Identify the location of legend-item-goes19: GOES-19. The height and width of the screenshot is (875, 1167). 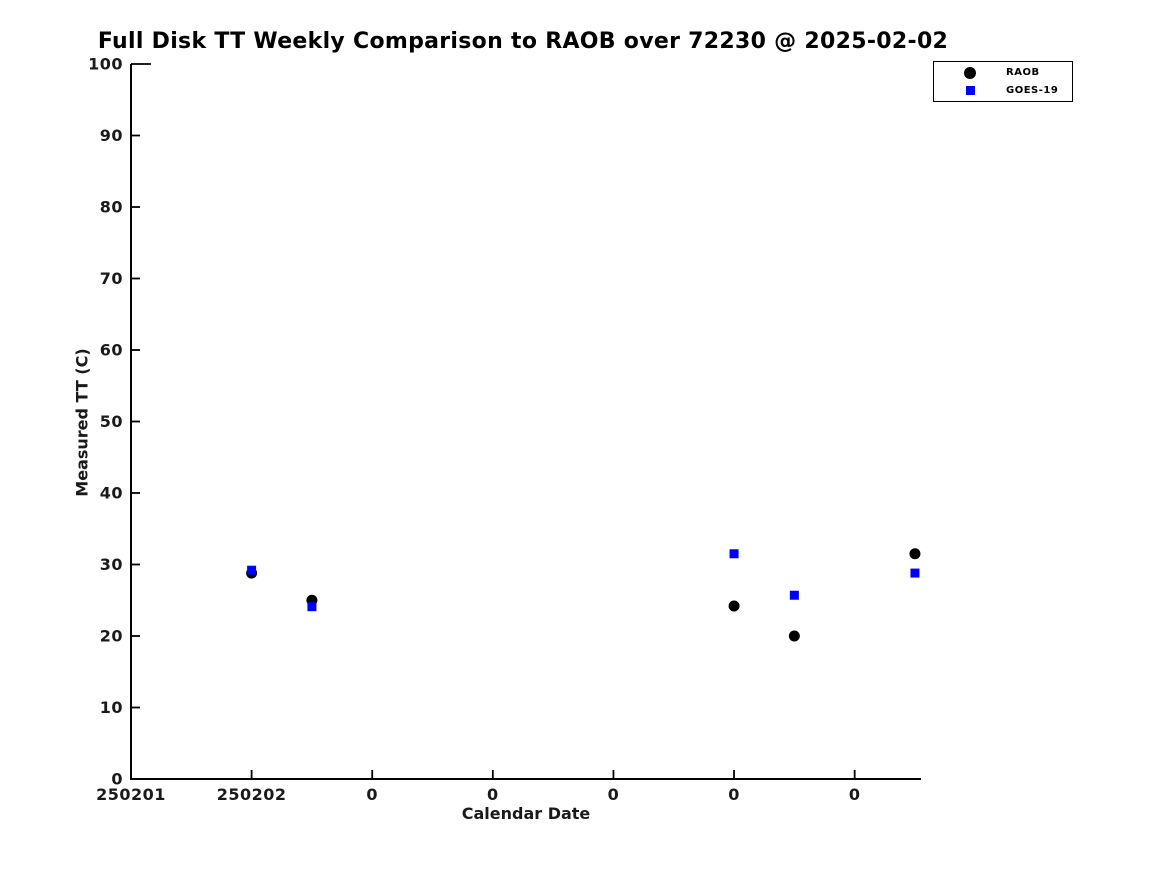
(1003, 90).